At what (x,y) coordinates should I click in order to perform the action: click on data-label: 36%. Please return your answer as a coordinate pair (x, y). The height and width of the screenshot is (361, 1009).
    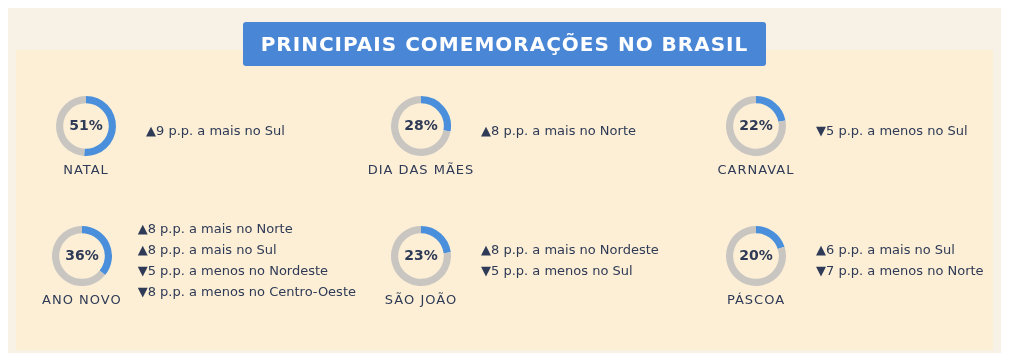
    Looking at the image, I should click on (82, 254).